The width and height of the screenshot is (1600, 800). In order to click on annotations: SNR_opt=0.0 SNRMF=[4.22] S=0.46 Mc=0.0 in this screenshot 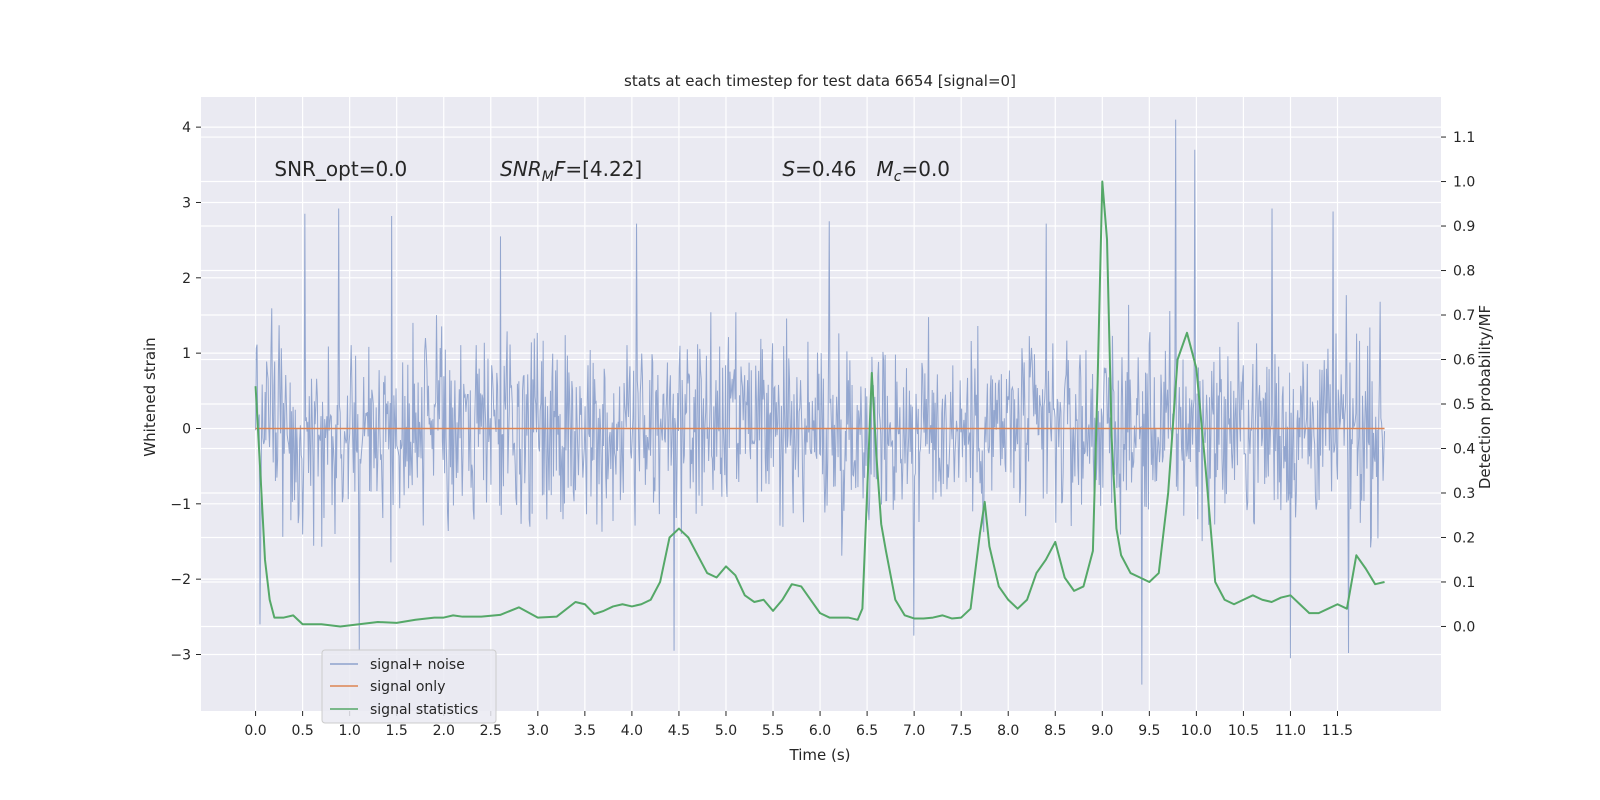, I will do `click(612, 171)`.